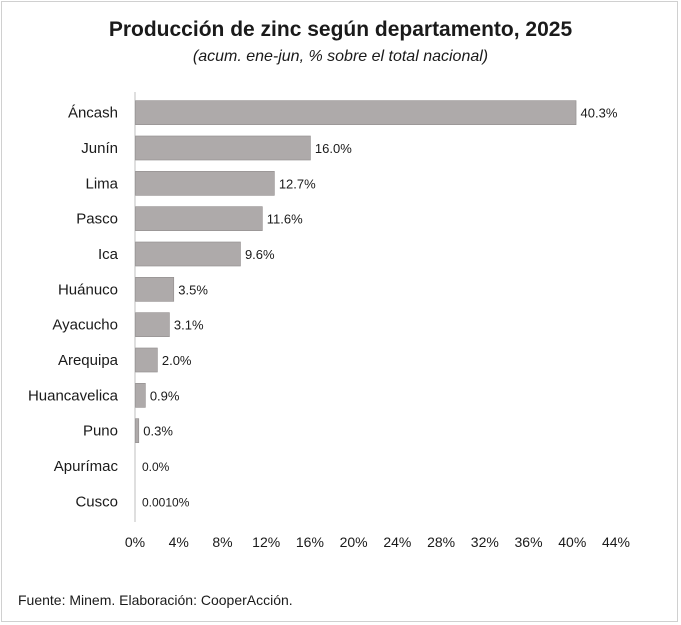 The image size is (681, 625). What do you see at coordinates (179, 542) in the screenshot?
I see `x-tick-label: 4%` at bounding box center [179, 542].